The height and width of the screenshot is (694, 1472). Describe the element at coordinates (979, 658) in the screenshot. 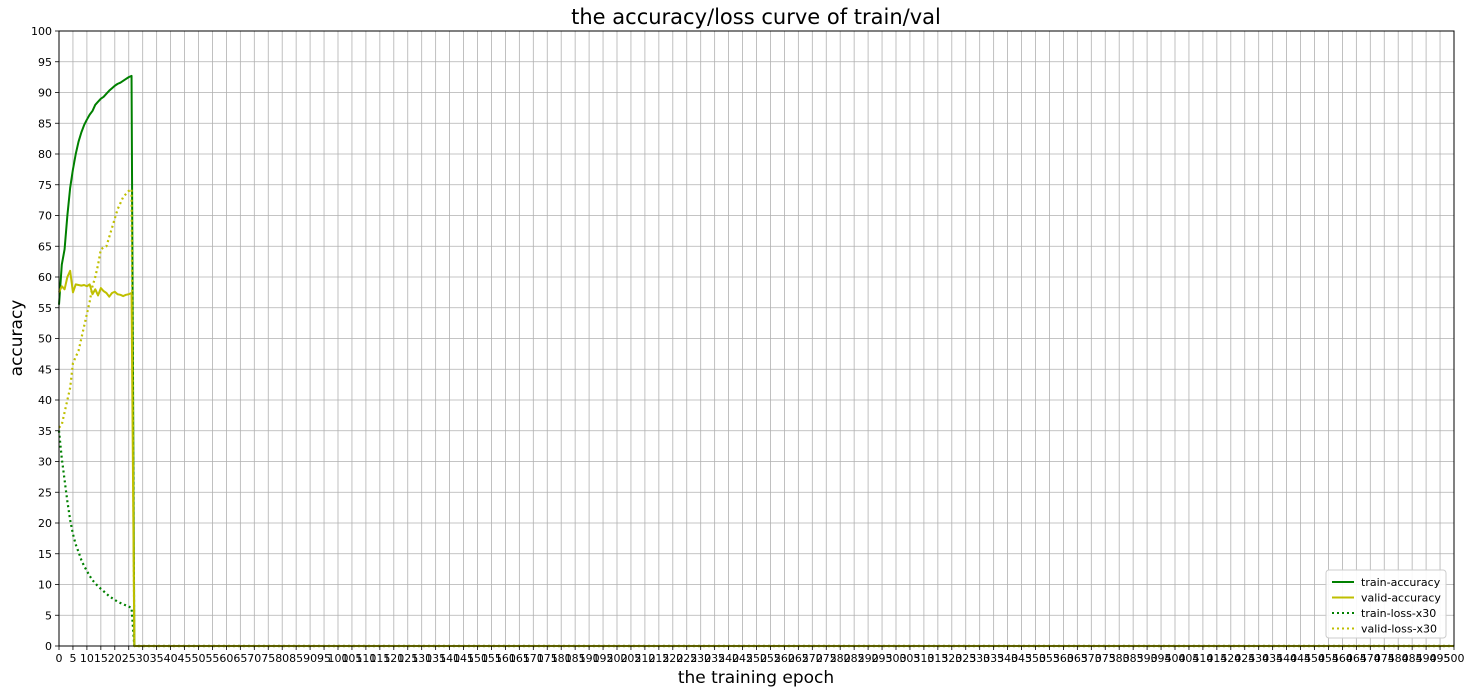

I see `x-tick-label: 330` at that location.